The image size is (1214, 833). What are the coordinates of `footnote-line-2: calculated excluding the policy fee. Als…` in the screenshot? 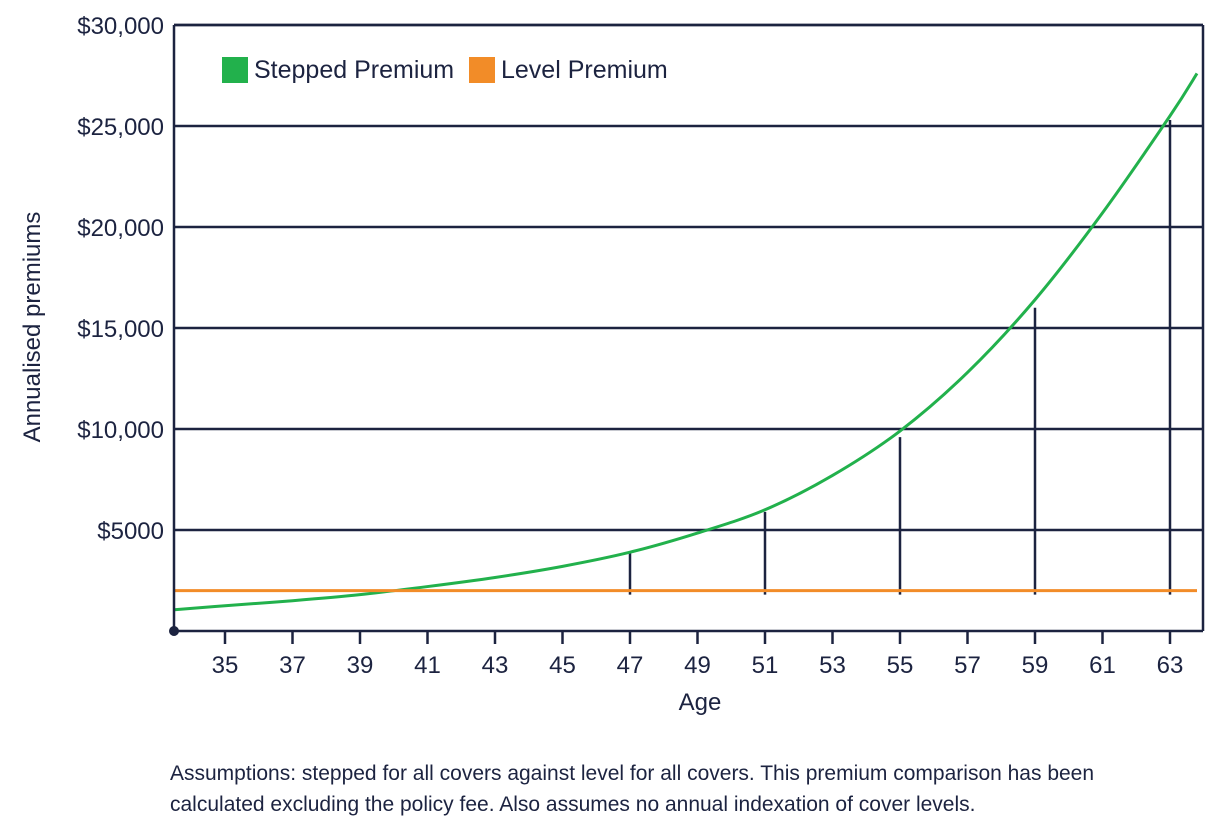 It's located at (573, 804).